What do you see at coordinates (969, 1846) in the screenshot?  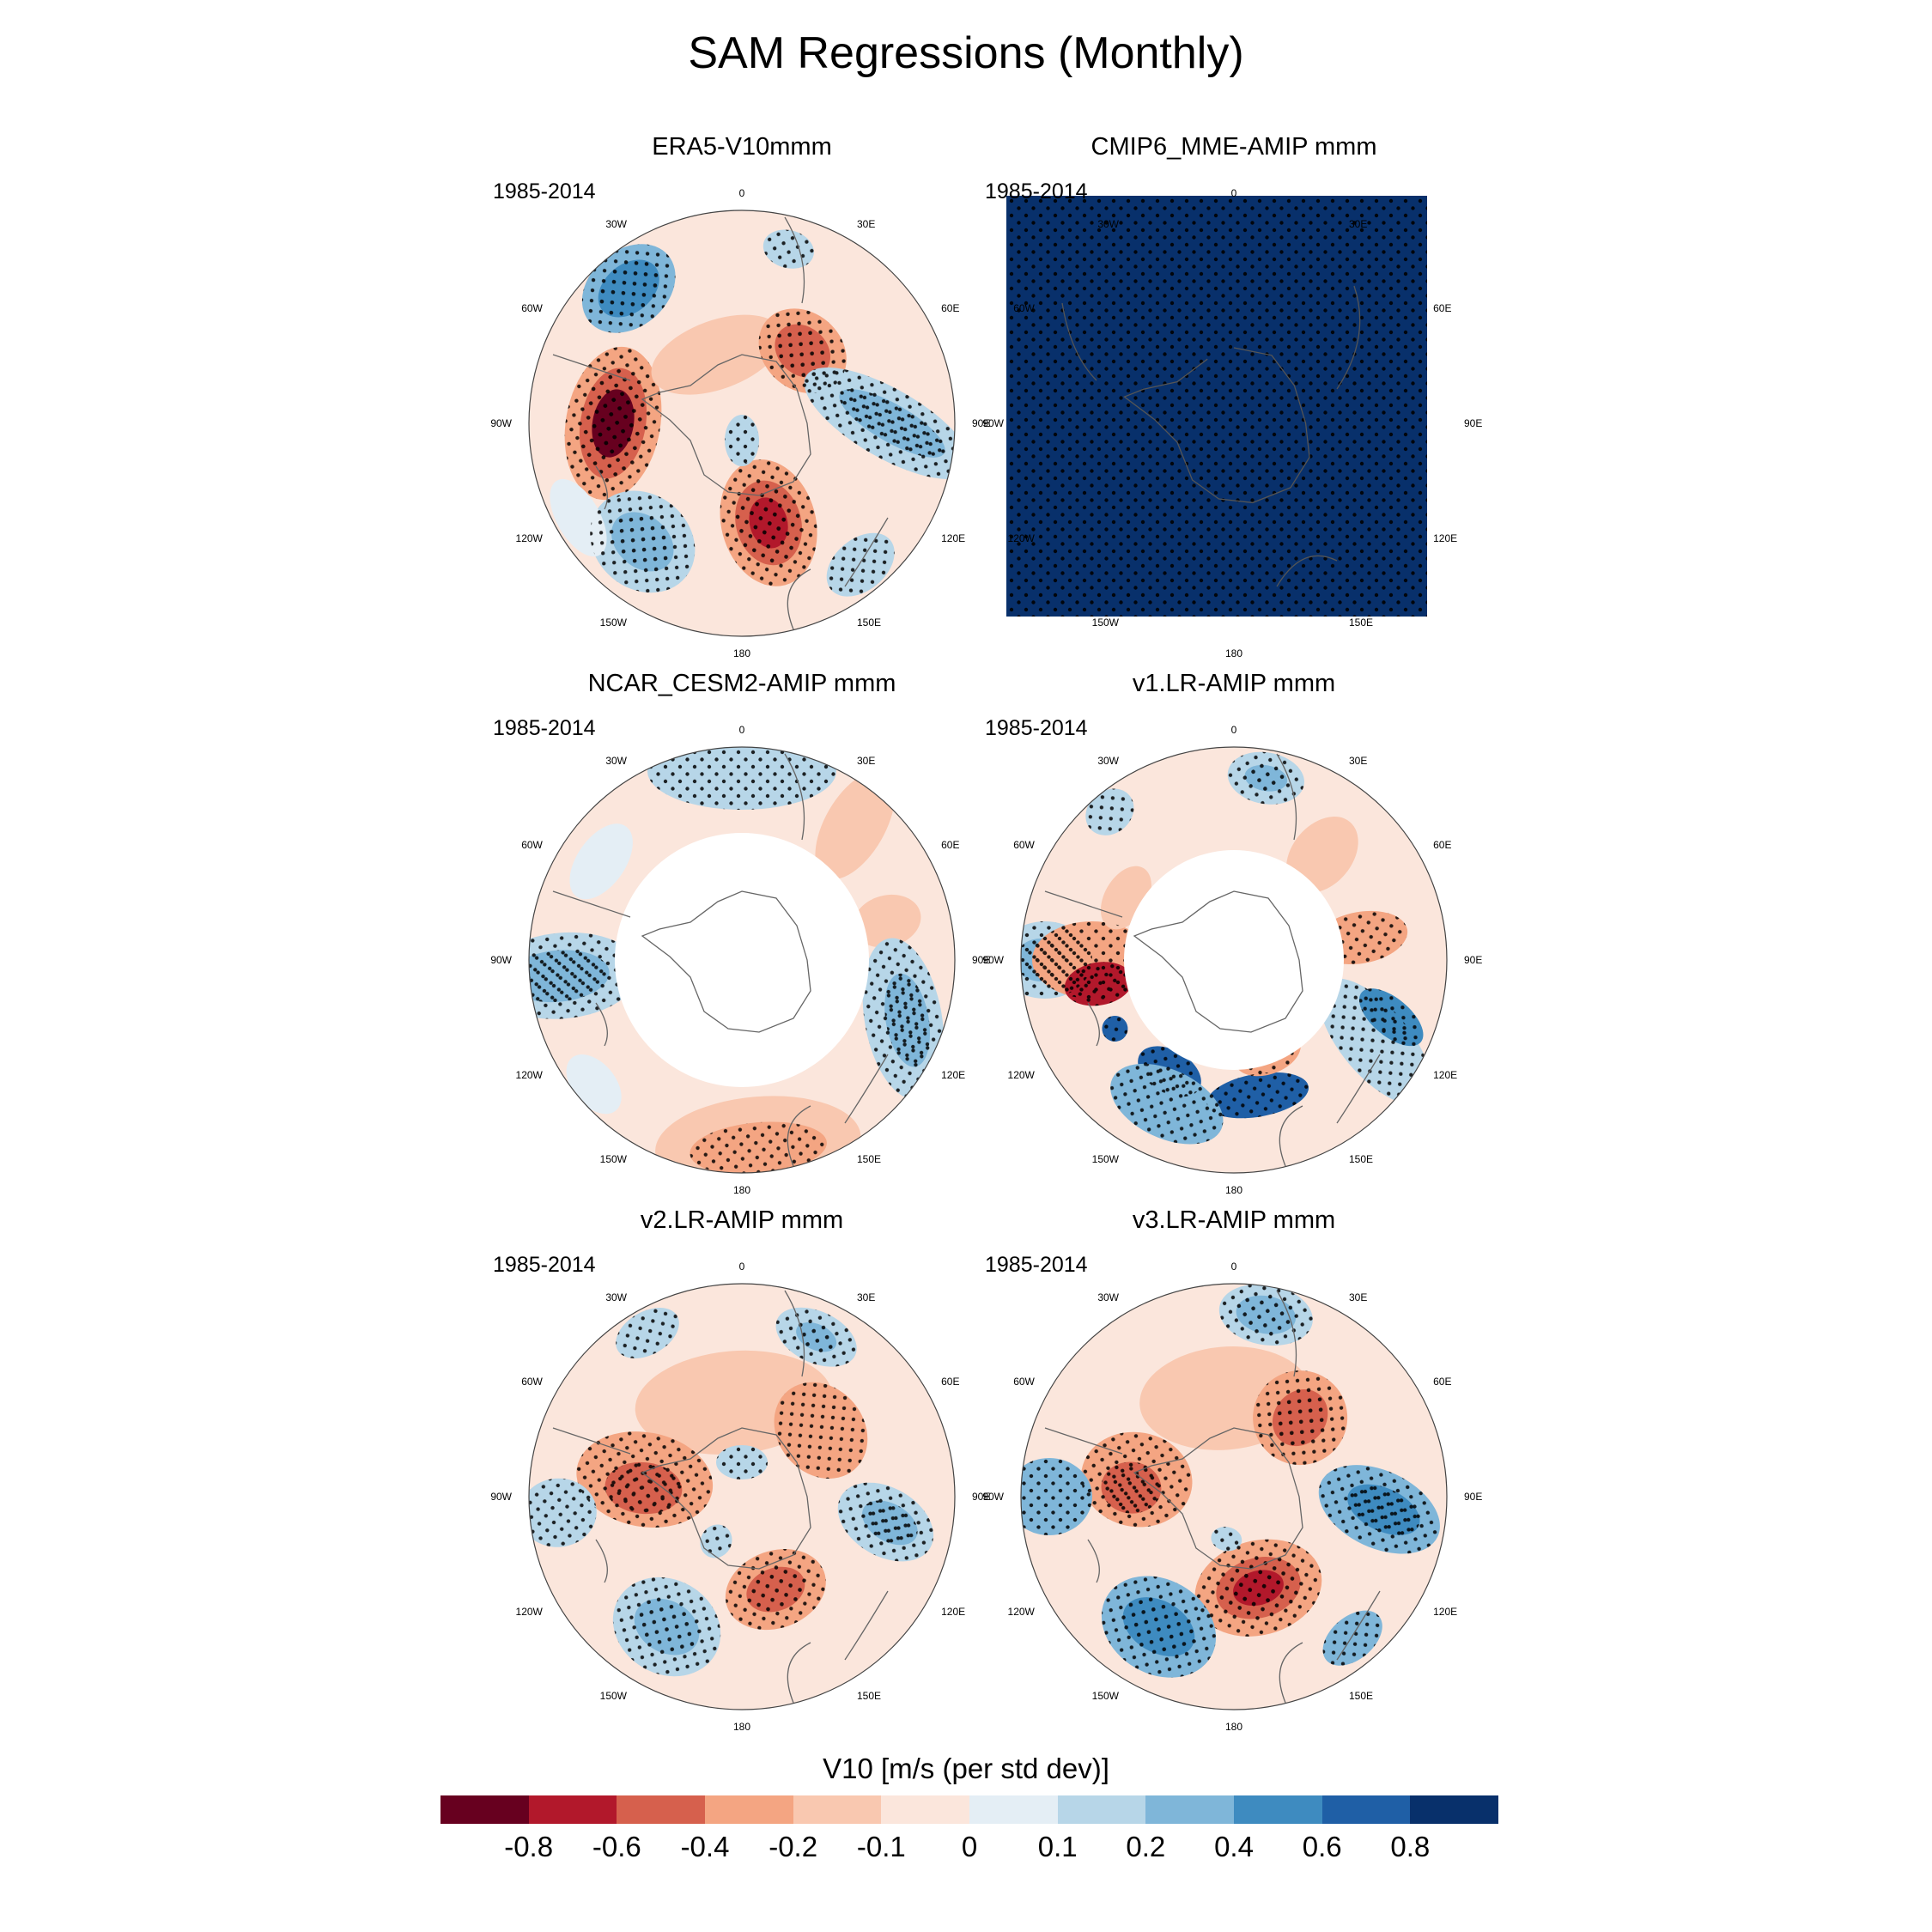 I see `colorbar-tick-label: 0` at bounding box center [969, 1846].